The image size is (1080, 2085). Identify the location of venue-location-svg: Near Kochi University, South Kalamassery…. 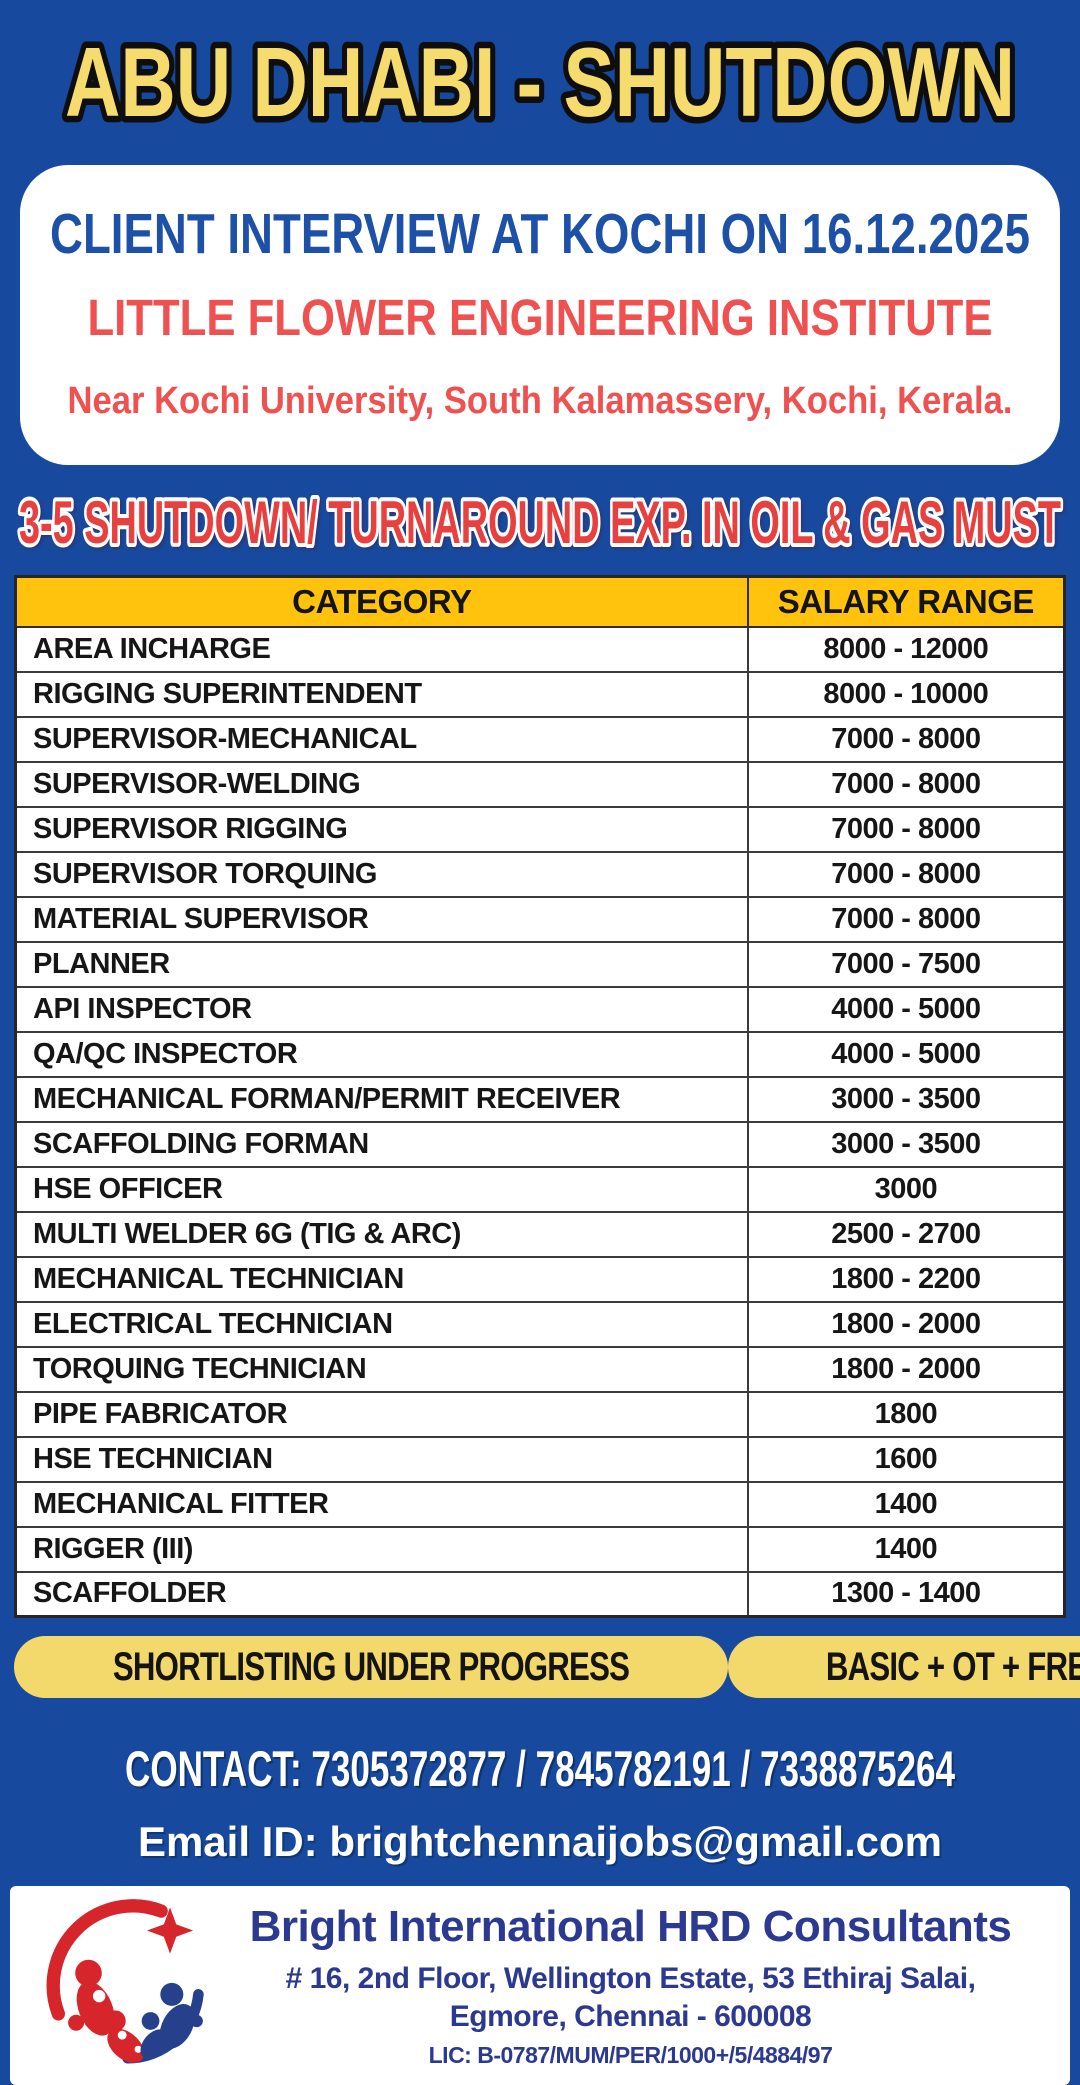
(540, 401).